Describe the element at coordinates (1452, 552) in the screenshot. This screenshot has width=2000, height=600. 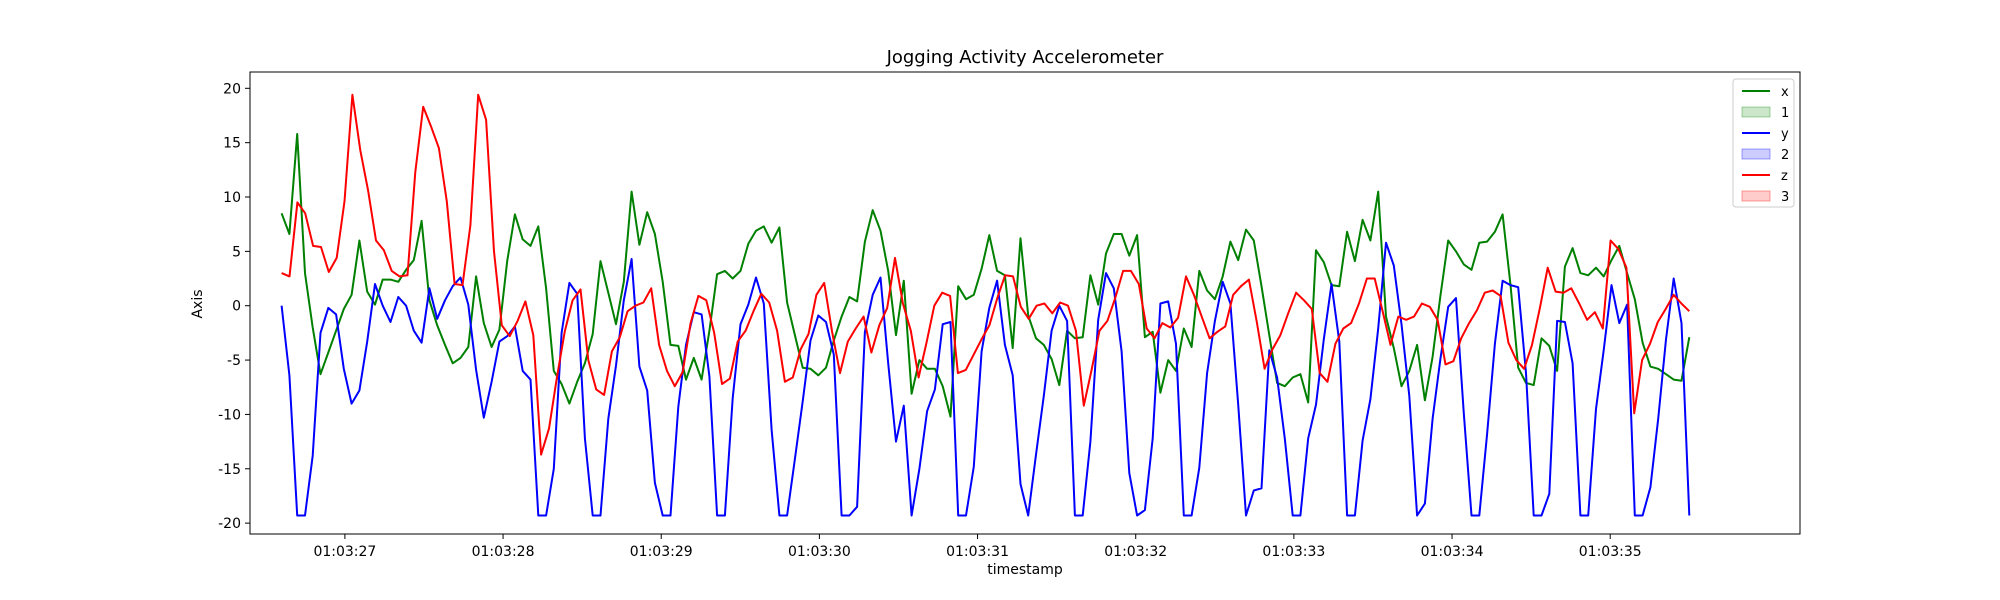
I see `x-tick-label: 01:03:34` at that location.